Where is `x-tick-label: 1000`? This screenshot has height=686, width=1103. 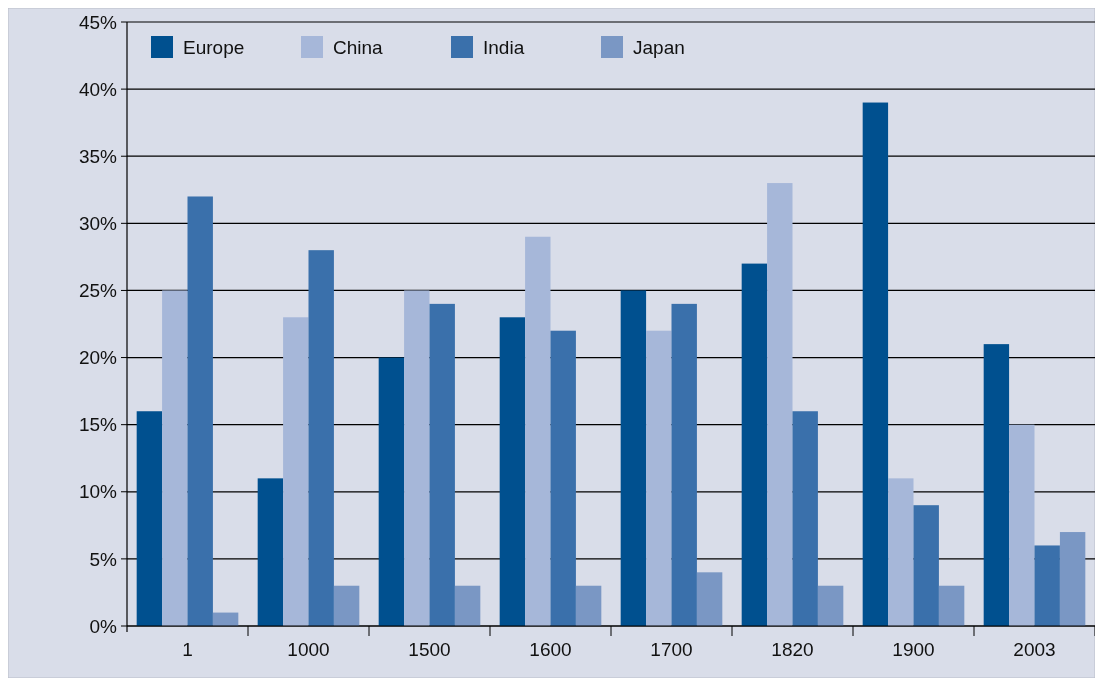
x-tick-label: 1000 is located at coordinates (308, 649).